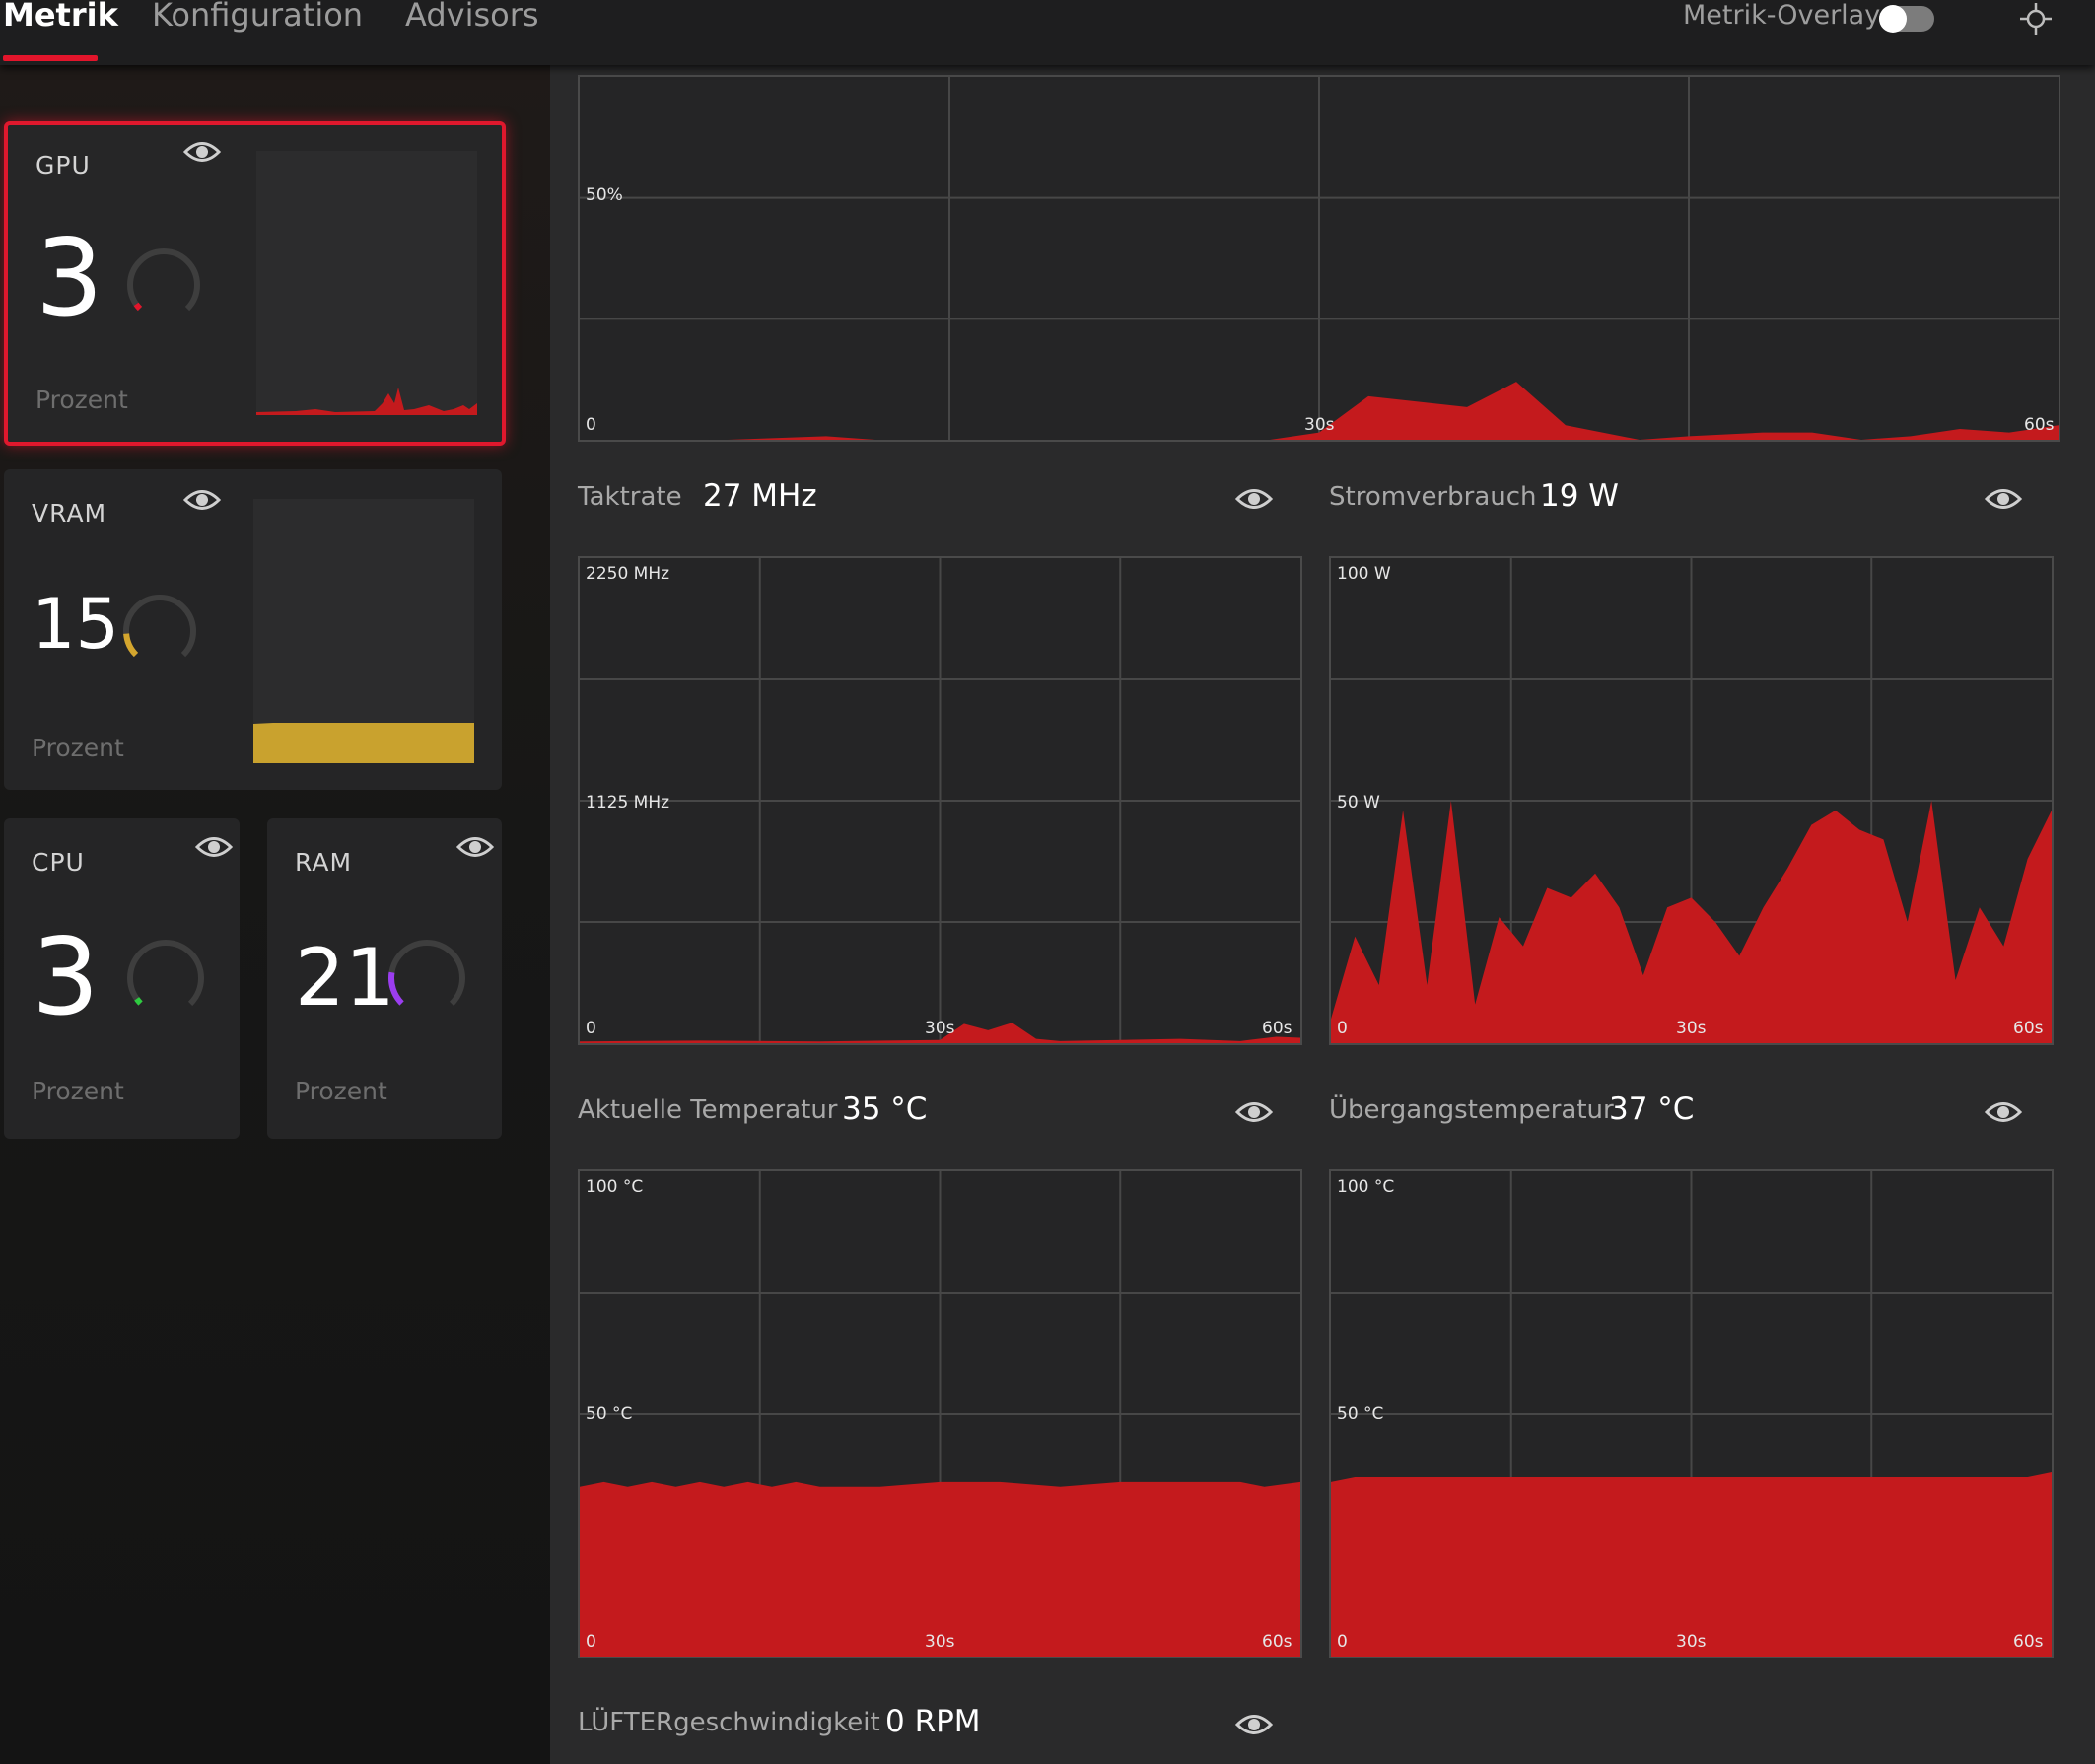 This screenshot has width=2095, height=1764. Describe the element at coordinates (1433, 497) in the screenshot. I see `power-label: Stromverbrauch` at that location.